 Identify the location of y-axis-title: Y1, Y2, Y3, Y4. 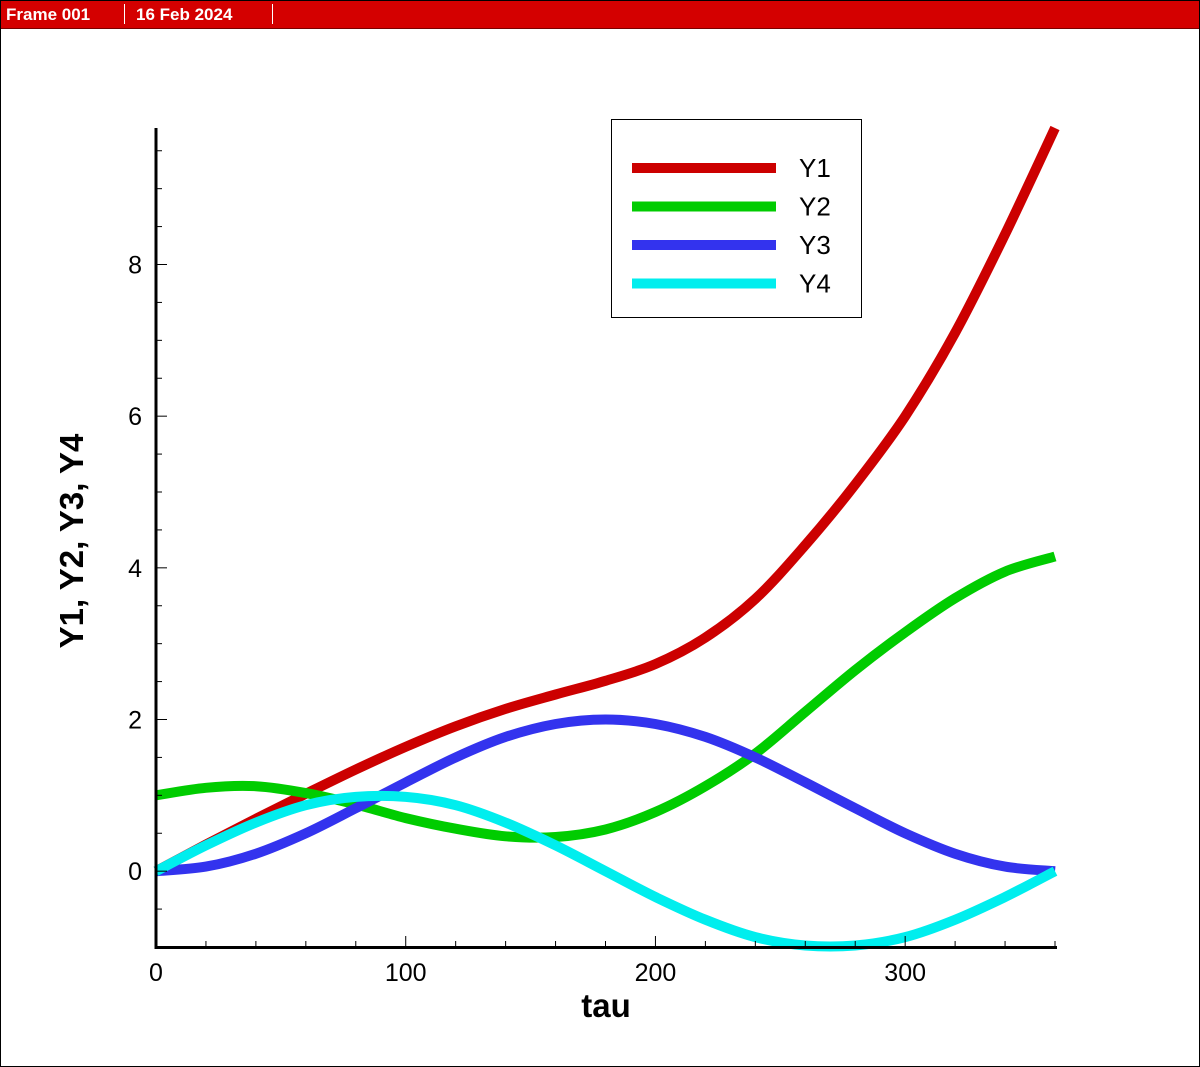
(71, 540).